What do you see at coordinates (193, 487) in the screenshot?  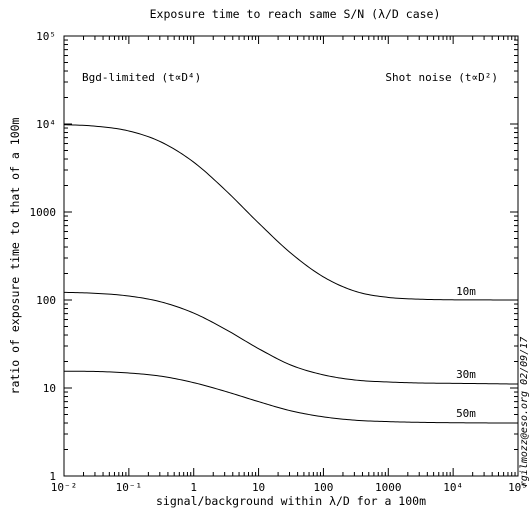 I see `x-tick-label: 1` at bounding box center [193, 487].